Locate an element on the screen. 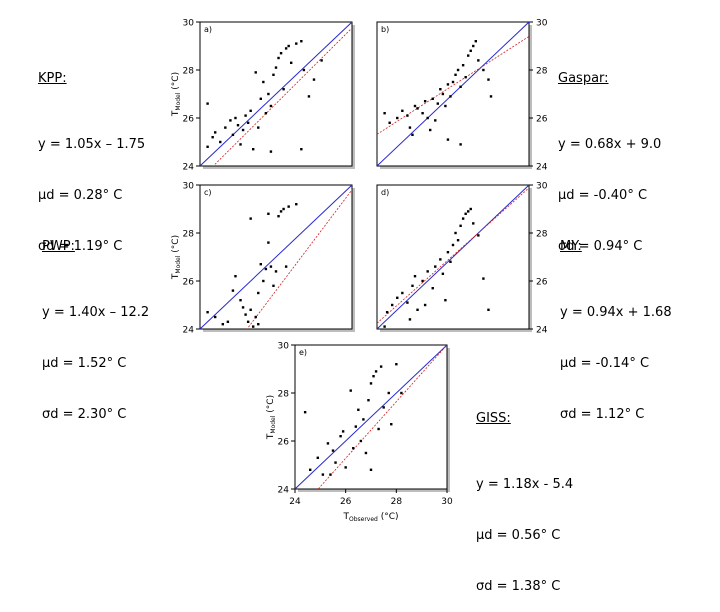  pwp-title: PWP: is located at coordinates (58, 246).